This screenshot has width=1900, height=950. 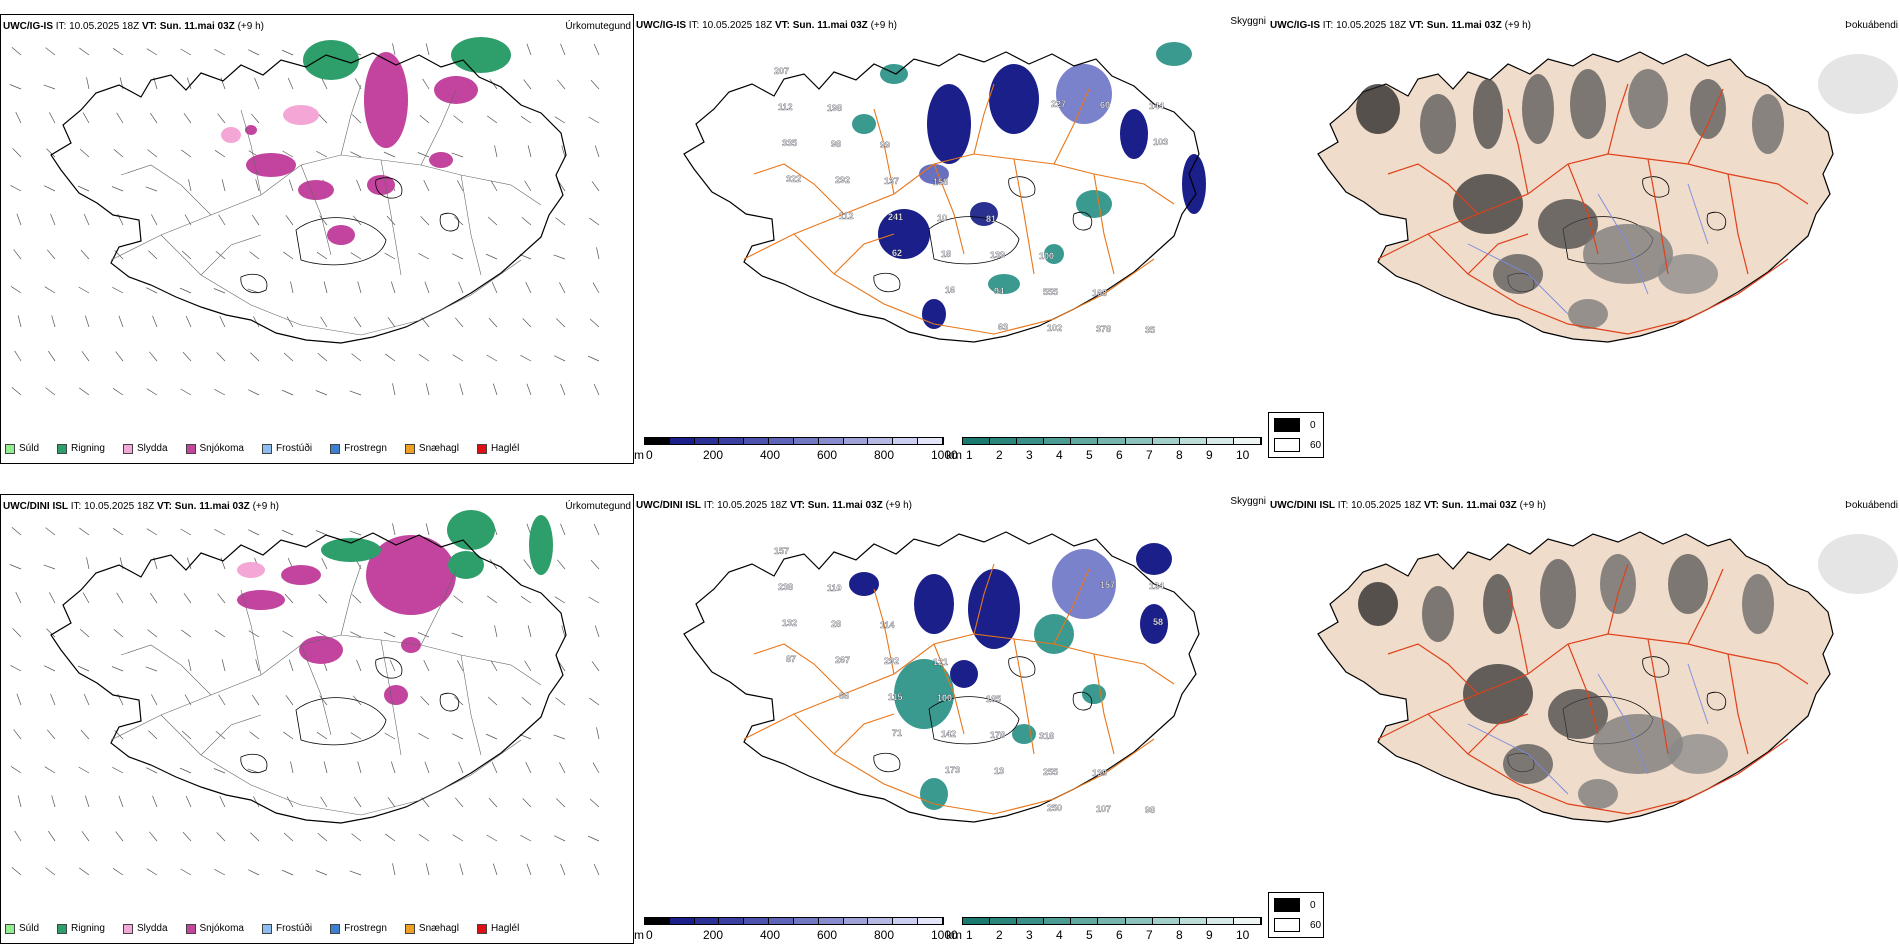 I want to click on visibility-value-label: 198, so click(x=834, y=108).